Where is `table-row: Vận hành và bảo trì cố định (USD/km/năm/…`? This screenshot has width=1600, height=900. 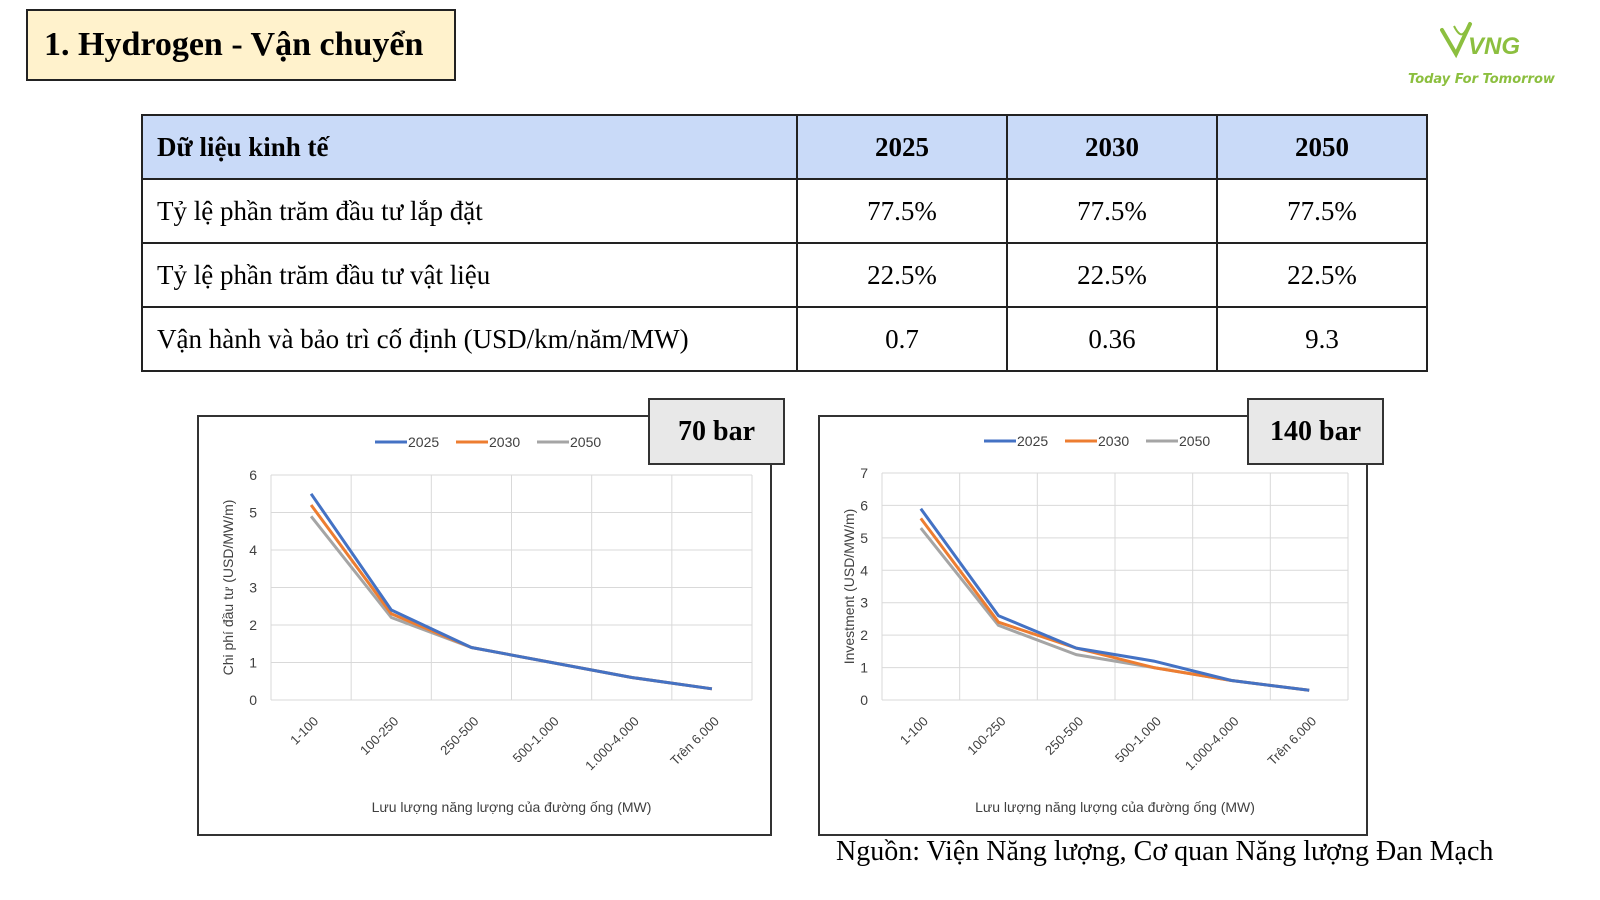
table-row: Vận hành và bảo trì cố định (USD/km/năm/… is located at coordinates (784, 339).